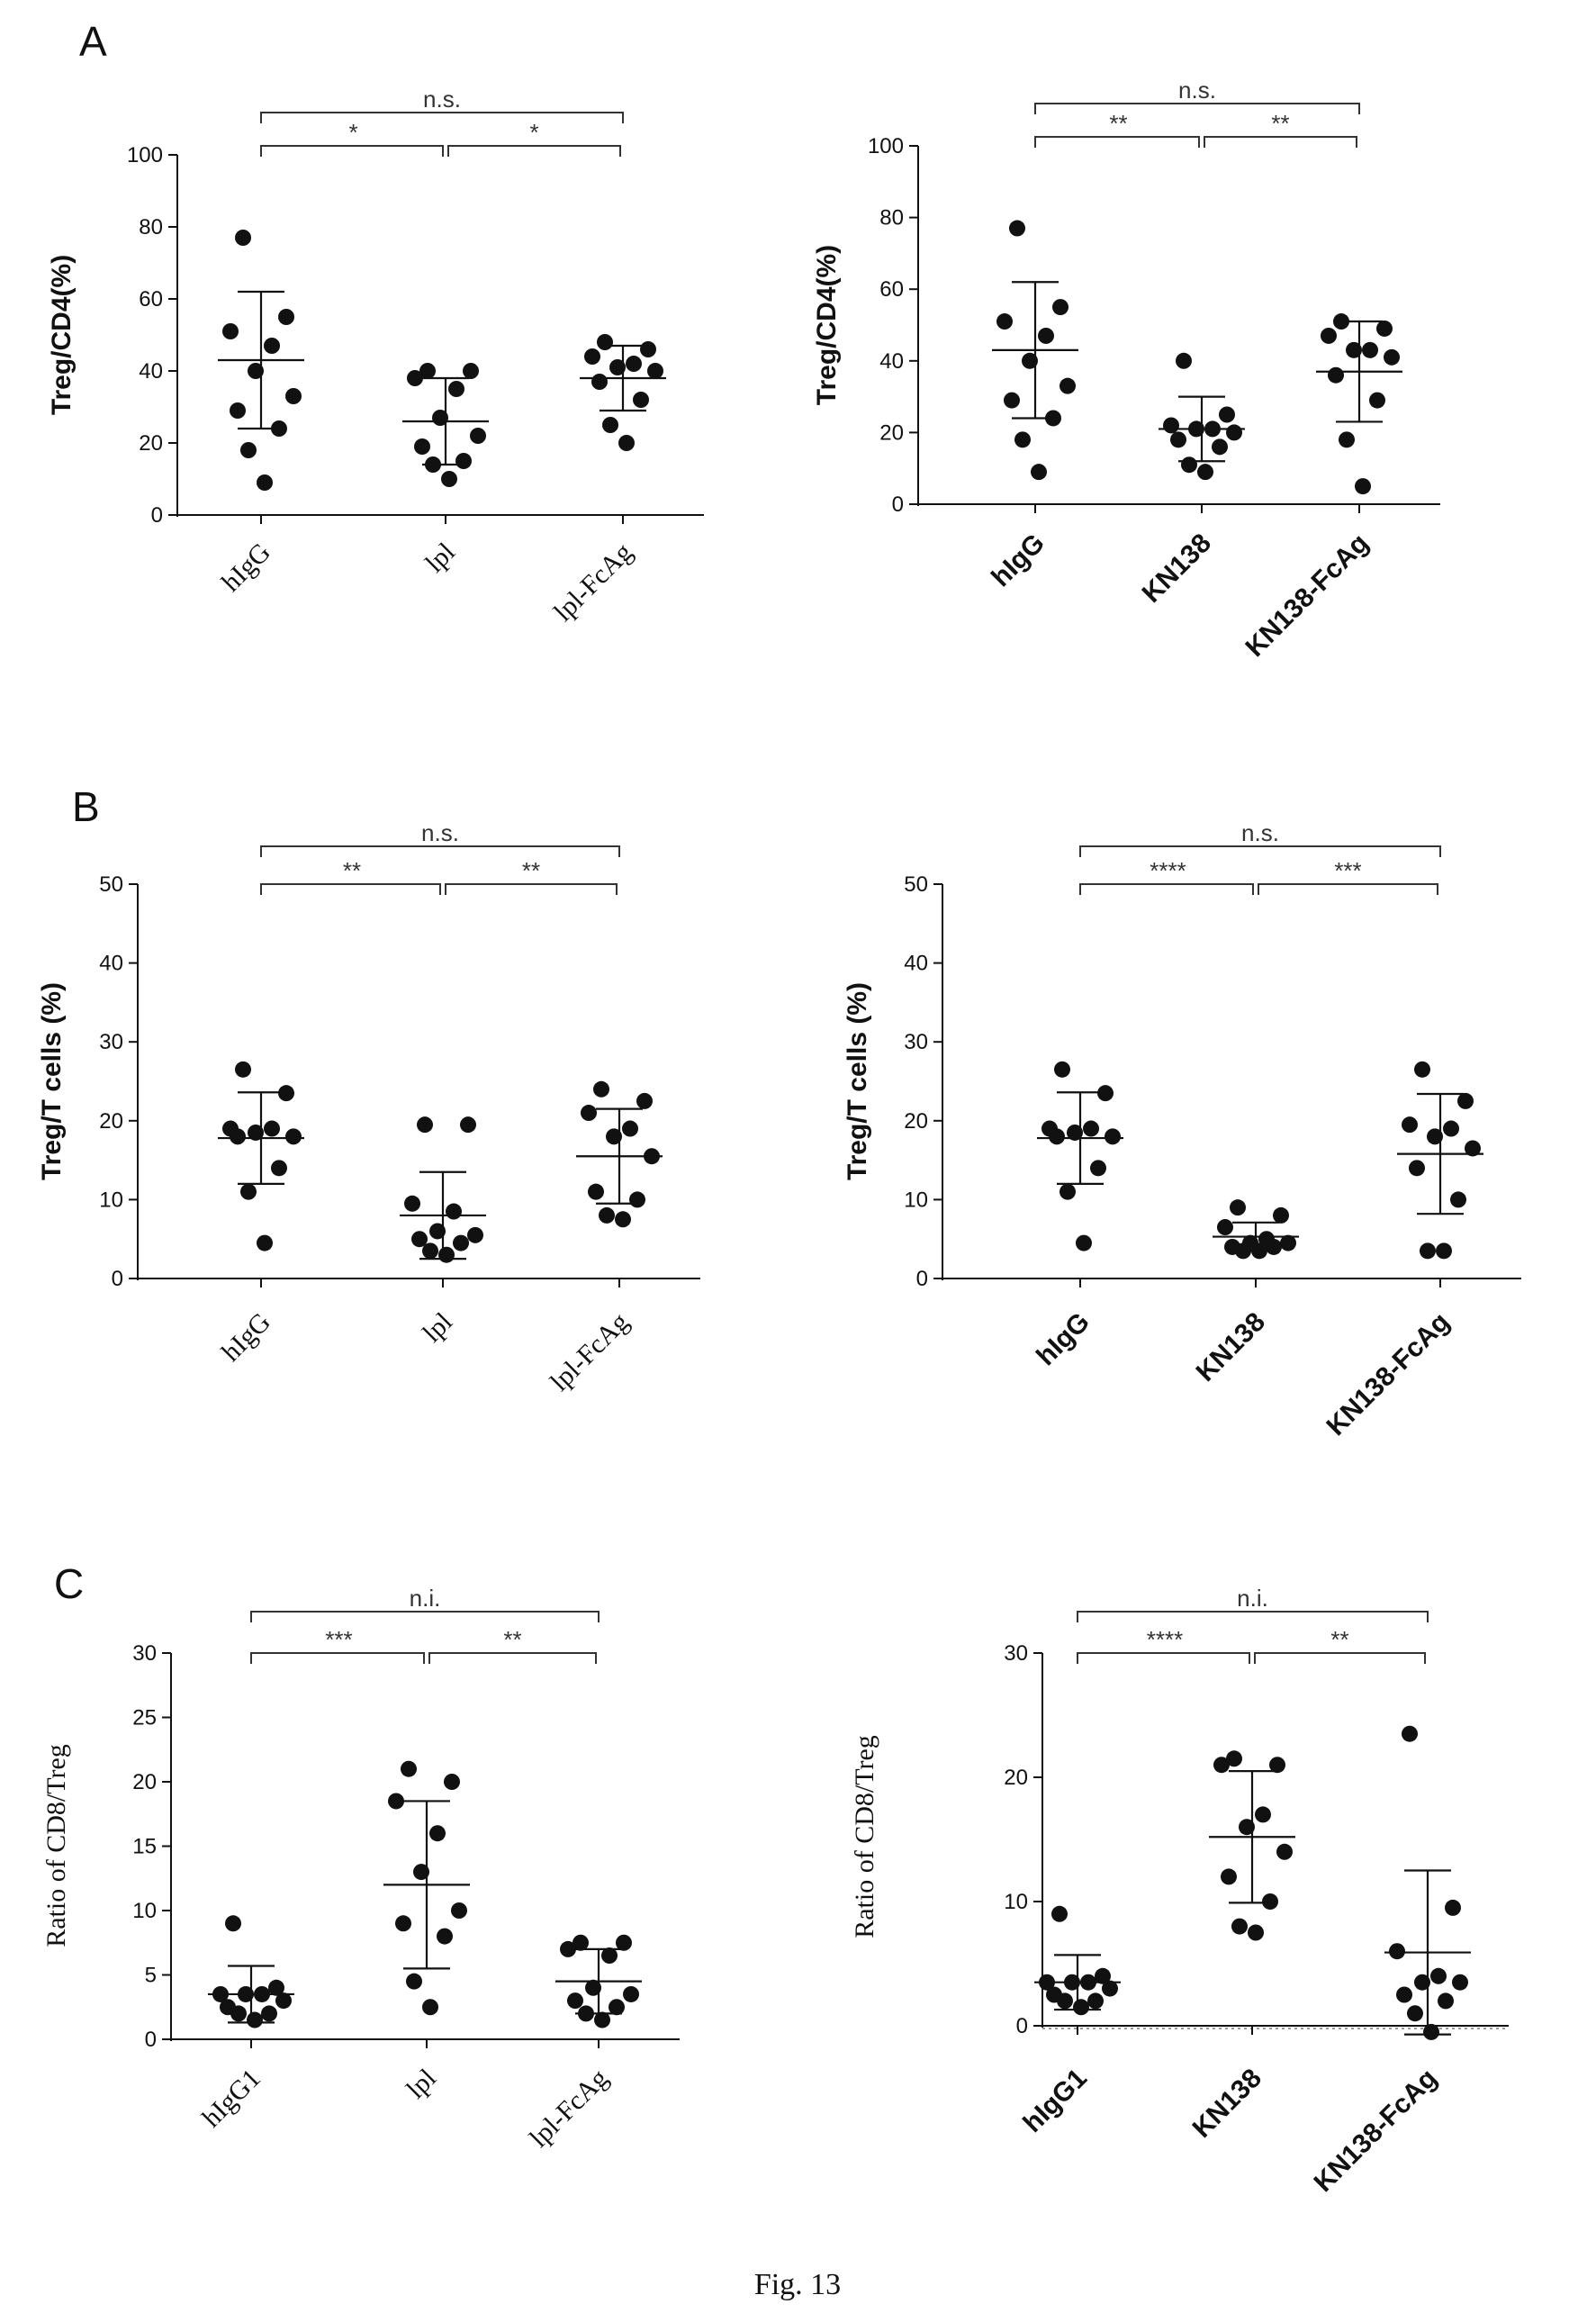 Image resolution: width=1596 pixels, height=2322 pixels. Describe the element at coordinates (1260, 832) in the screenshot. I see `significance-label: n.s.` at that location.